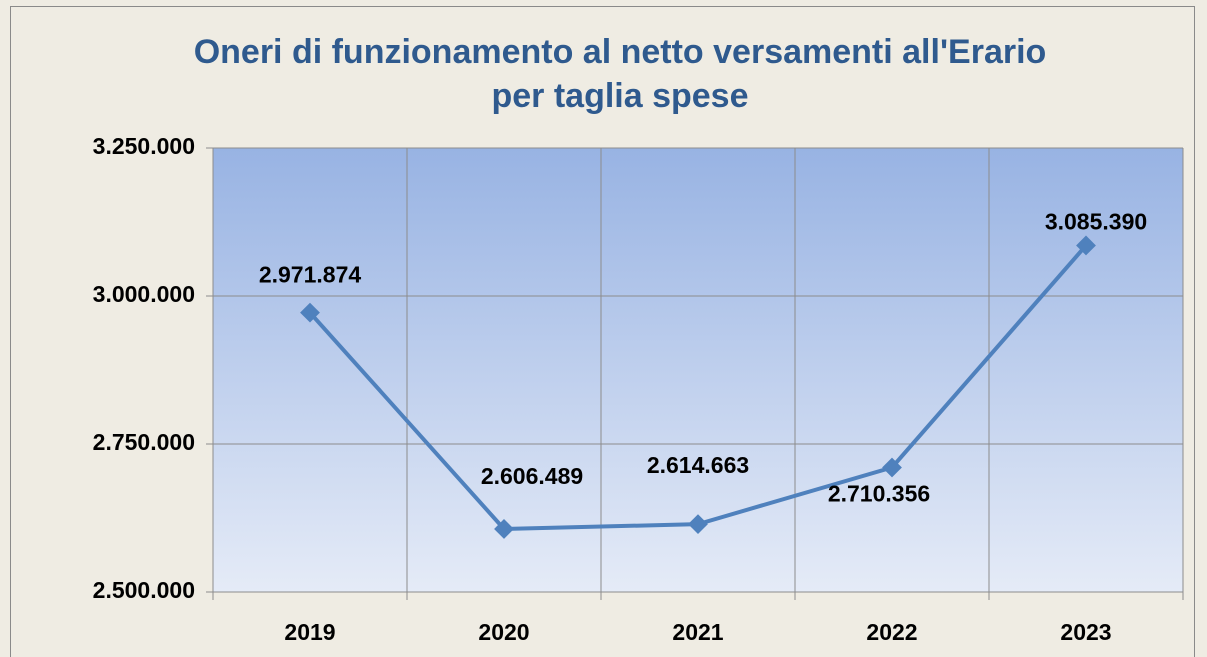  What do you see at coordinates (532, 476) in the screenshot?
I see `data-label: 2.606.489` at bounding box center [532, 476].